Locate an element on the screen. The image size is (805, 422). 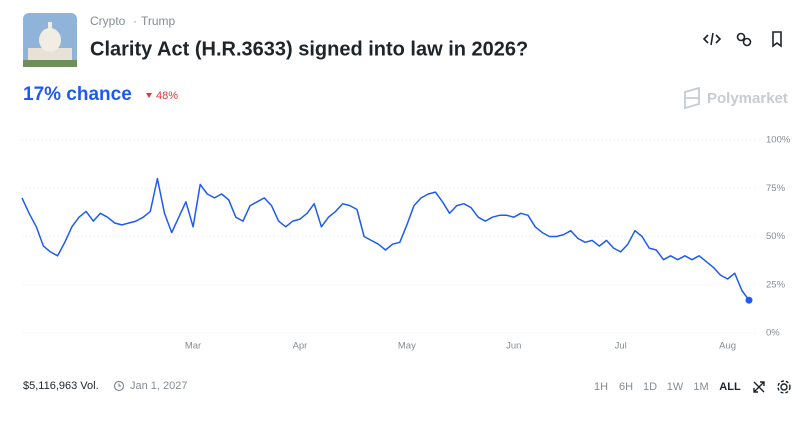
x-tick-label: May is located at coordinates (407, 346).